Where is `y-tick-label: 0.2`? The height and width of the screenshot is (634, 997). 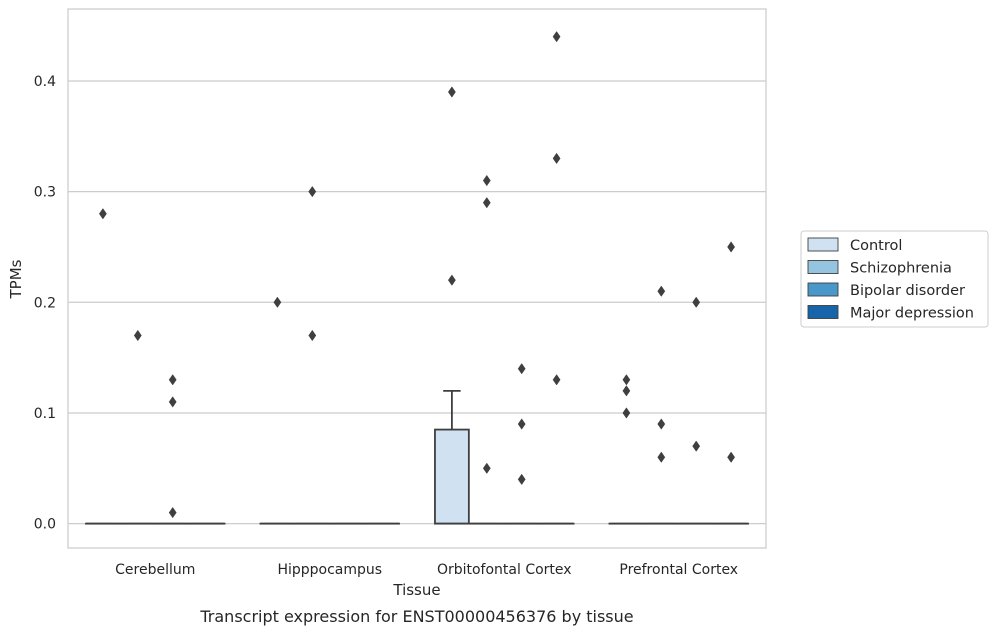
y-tick-label: 0.2 is located at coordinates (45, 303).